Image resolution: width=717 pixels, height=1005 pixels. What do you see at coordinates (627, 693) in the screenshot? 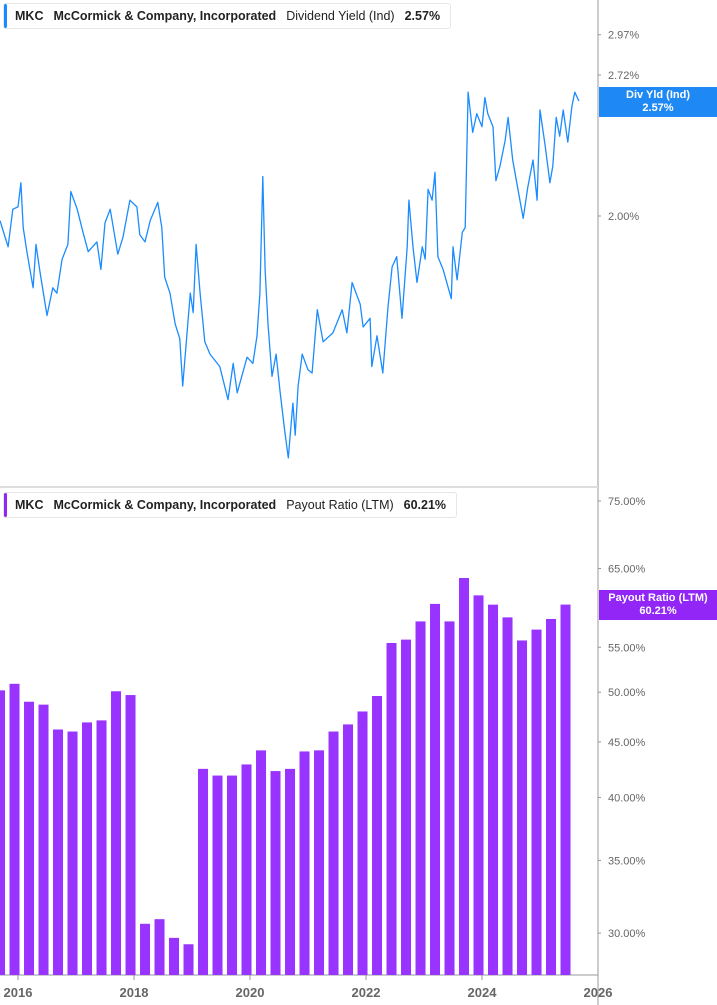
I see `y-tick-label: 50.00%` at bounding box center [627, 693].